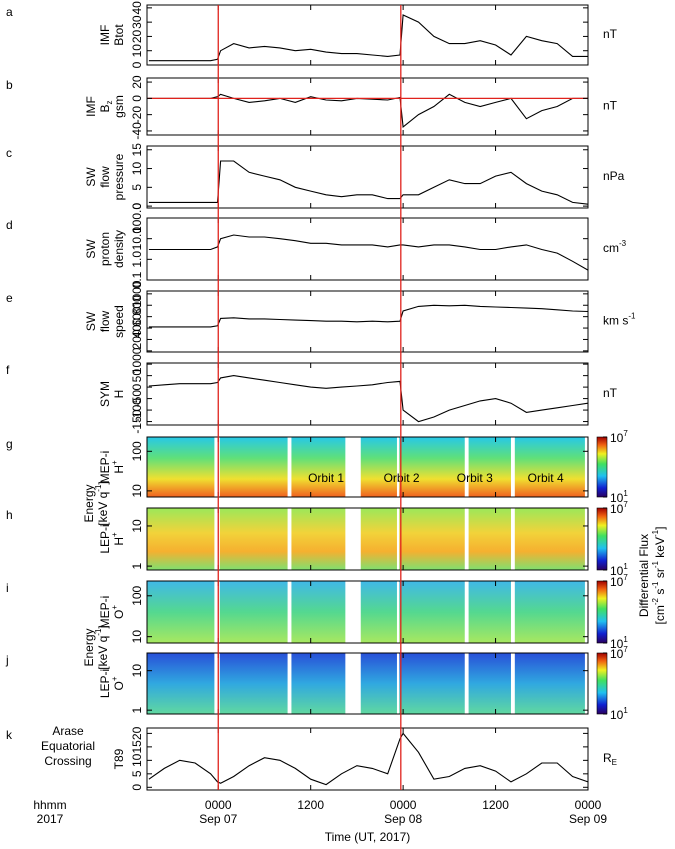 The width and height of the screenshot is (675, 849). What do you see at coordinates (9, 153) in the screenshot?
I see `panel-letter: c` at bounding box center [9, 153].